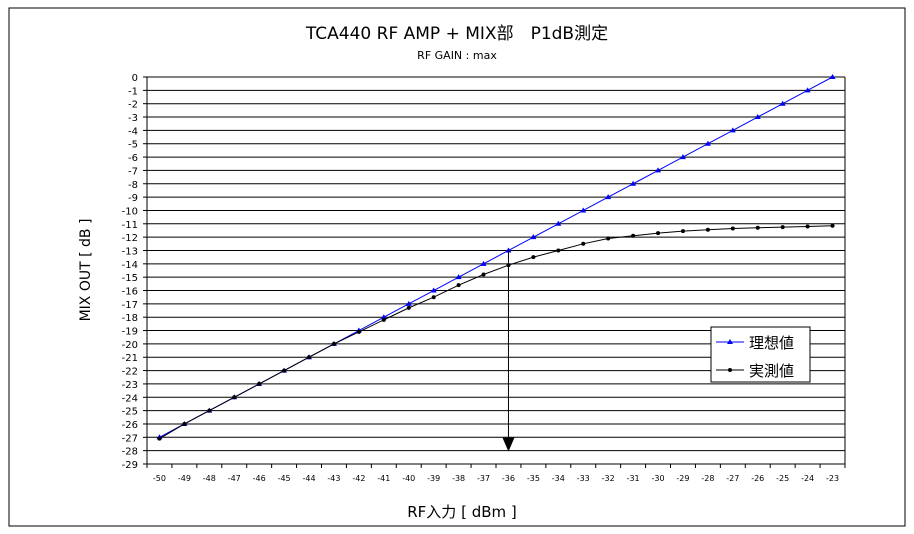 The image size is (914, 534). Describe the element at coordinates (771, 371) in the screenshot. I see `legend-label-measured: 実測値` at that location.